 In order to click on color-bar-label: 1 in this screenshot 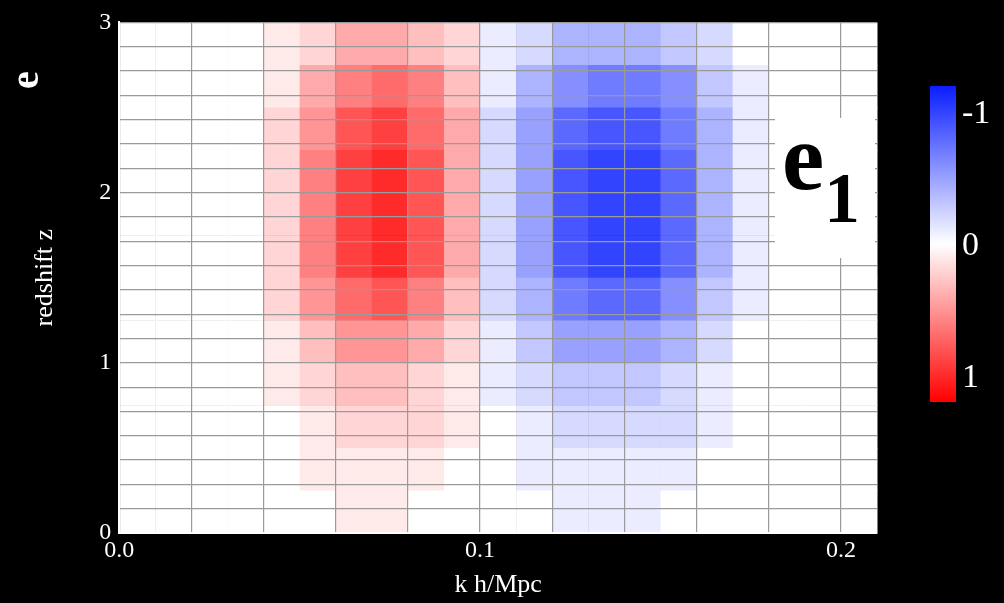, I will do `click(970, 375)`.